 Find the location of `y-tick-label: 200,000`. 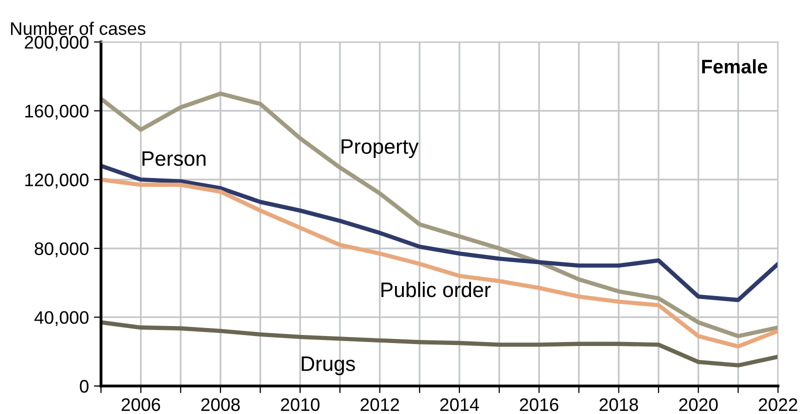

y-tick-label: 200,000 is located at coordinates (56, 43).